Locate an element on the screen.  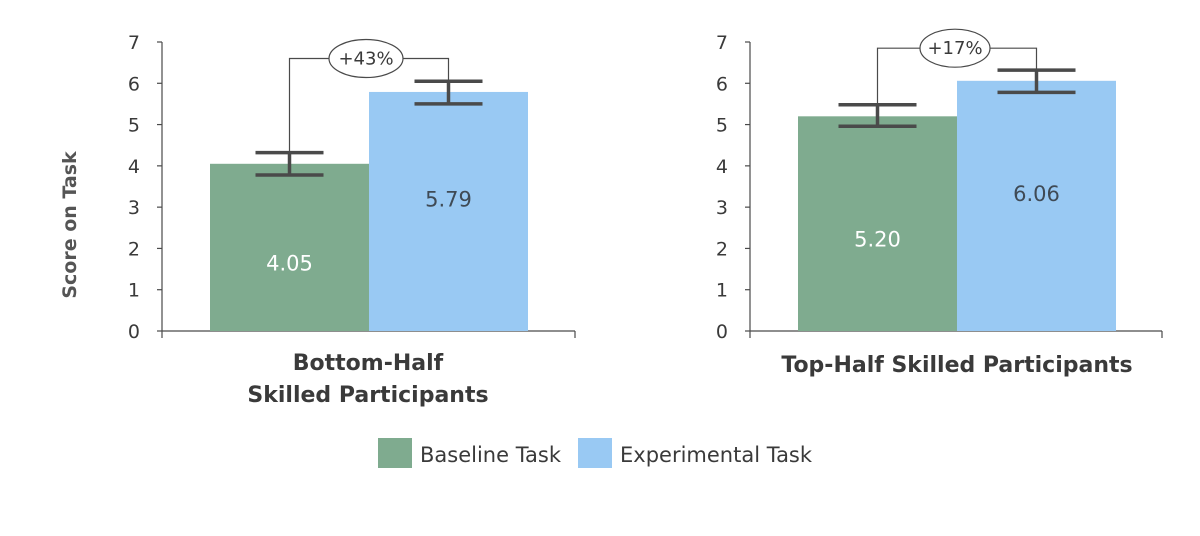
group-label: Top-Half Skilled Participants is located at coordinates (956, 365).